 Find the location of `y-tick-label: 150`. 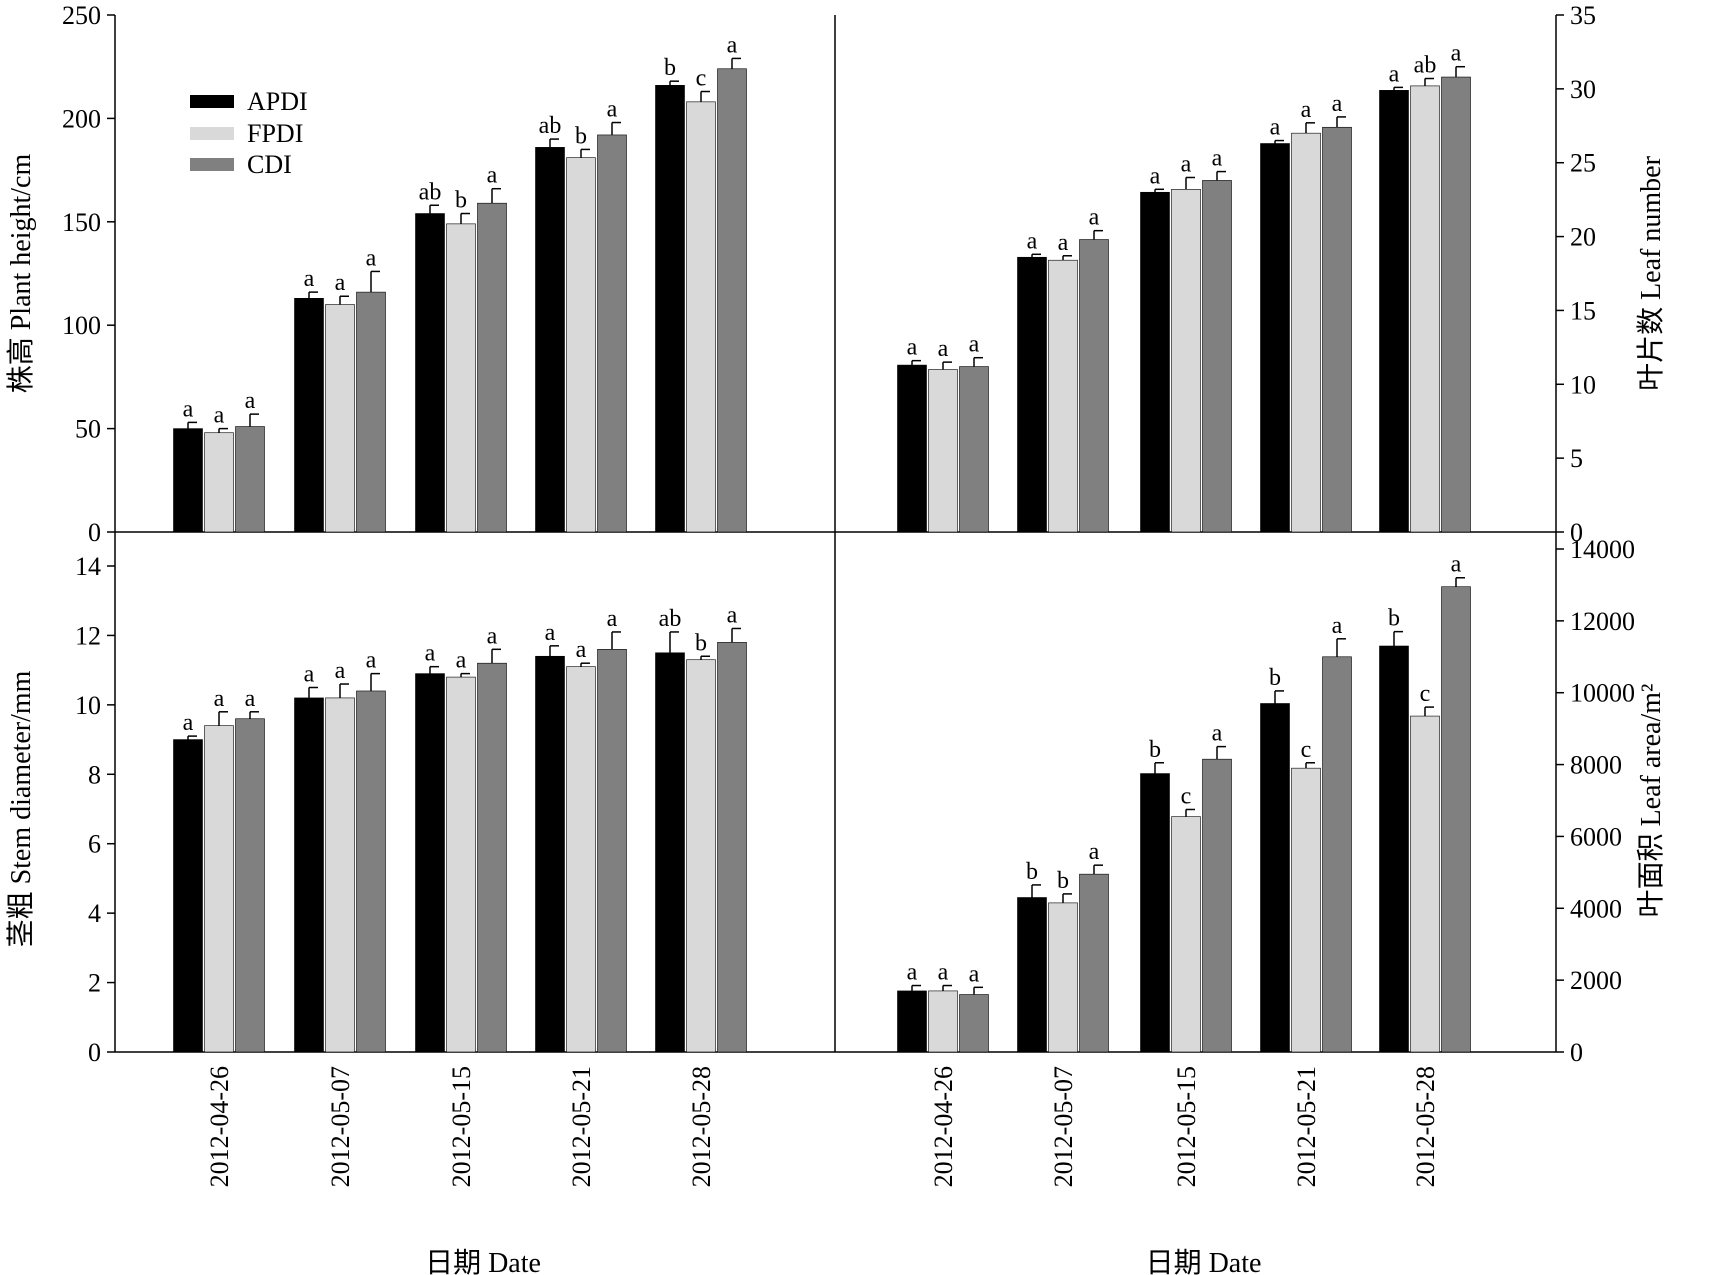

y-tick-label: 150 is located at coordinates (81, 222).